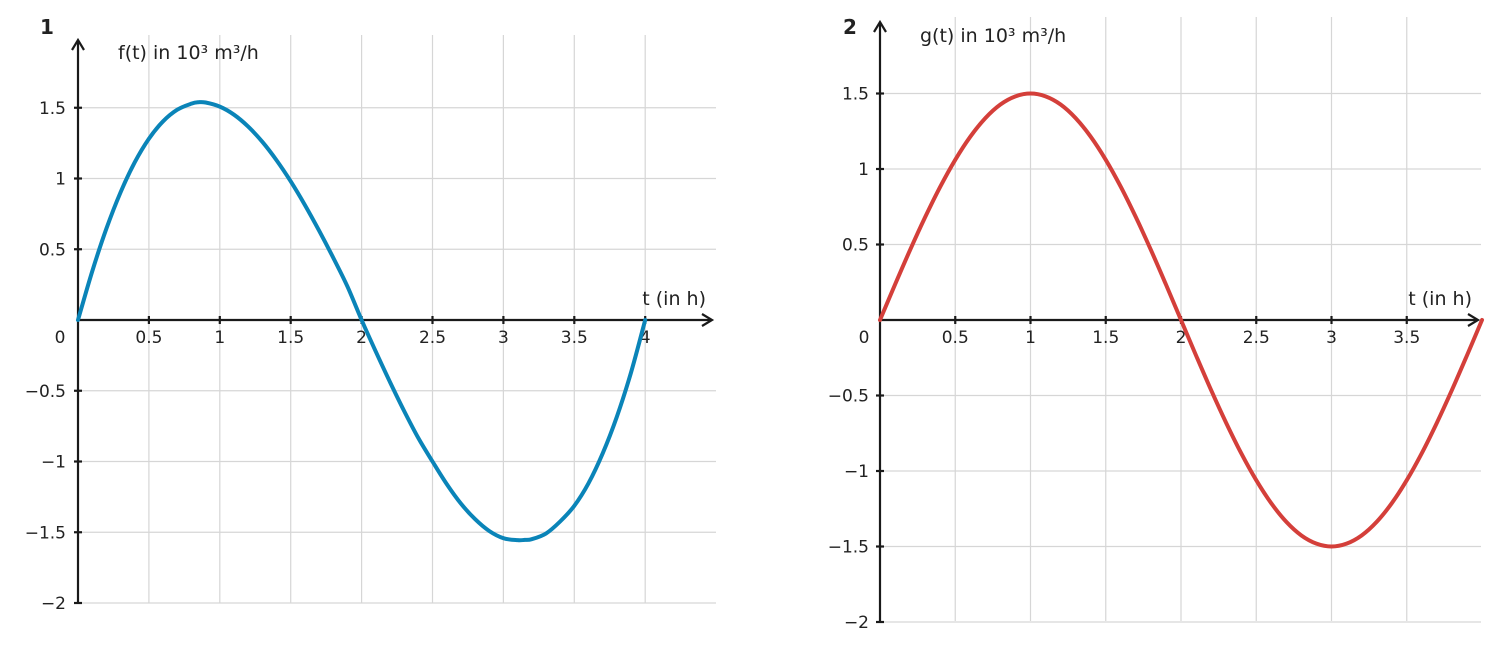  Describe the element at coordinates (188, 53) in the screenshot. I see `y-axis-label: f(t) in 10³ m³/h` at that location.